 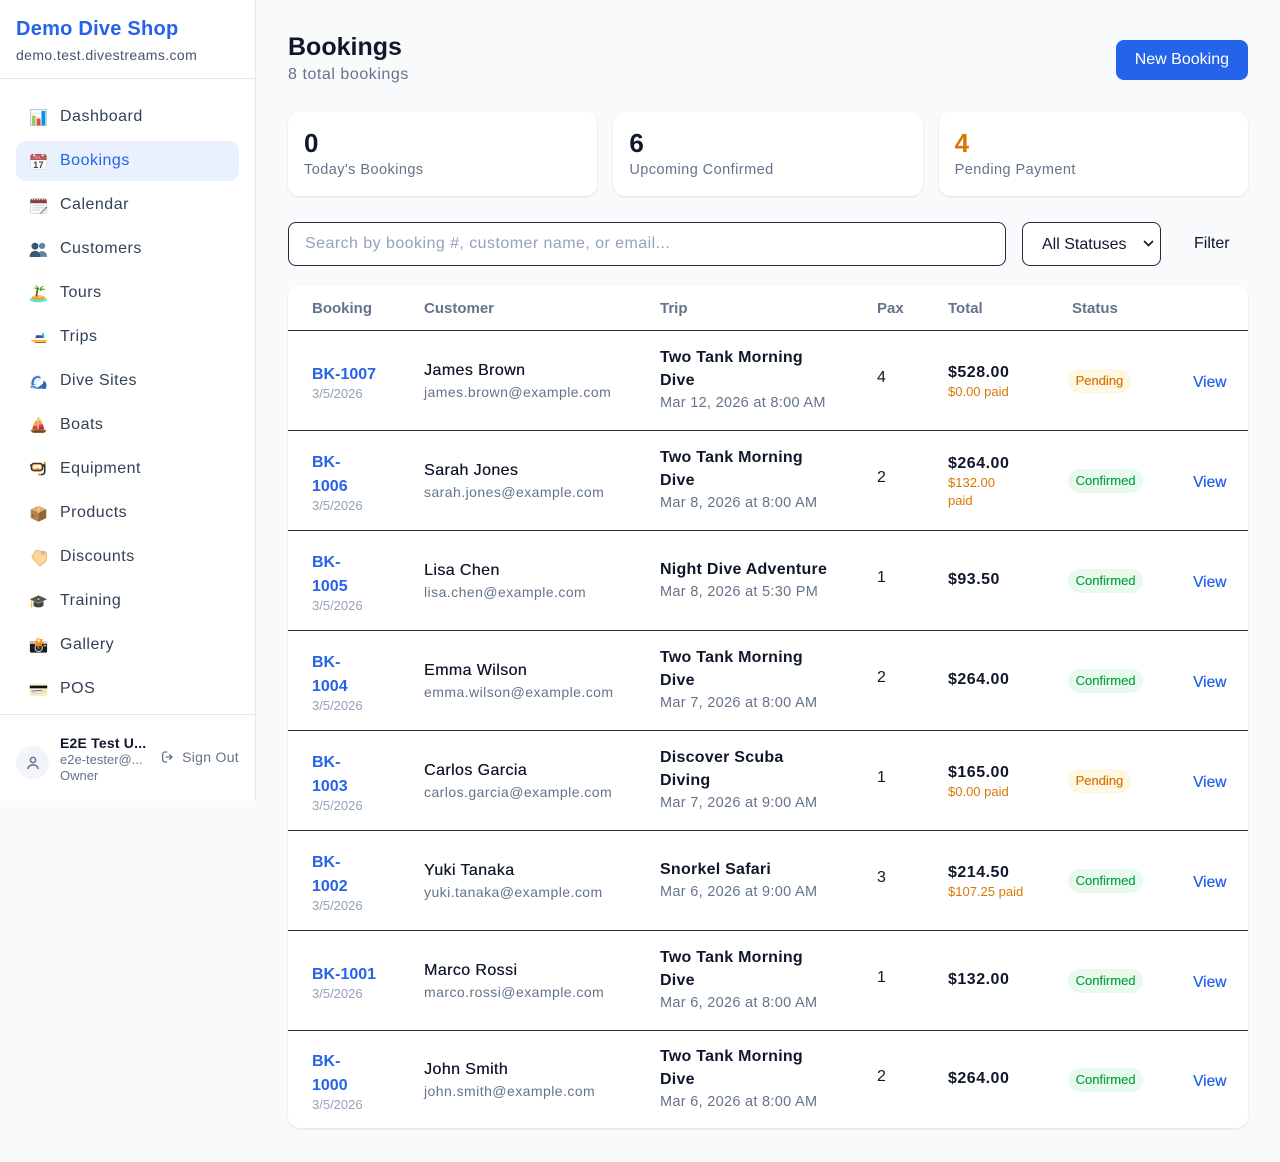 I want to click on svg-text: JUL, so click(x=38, y=157).